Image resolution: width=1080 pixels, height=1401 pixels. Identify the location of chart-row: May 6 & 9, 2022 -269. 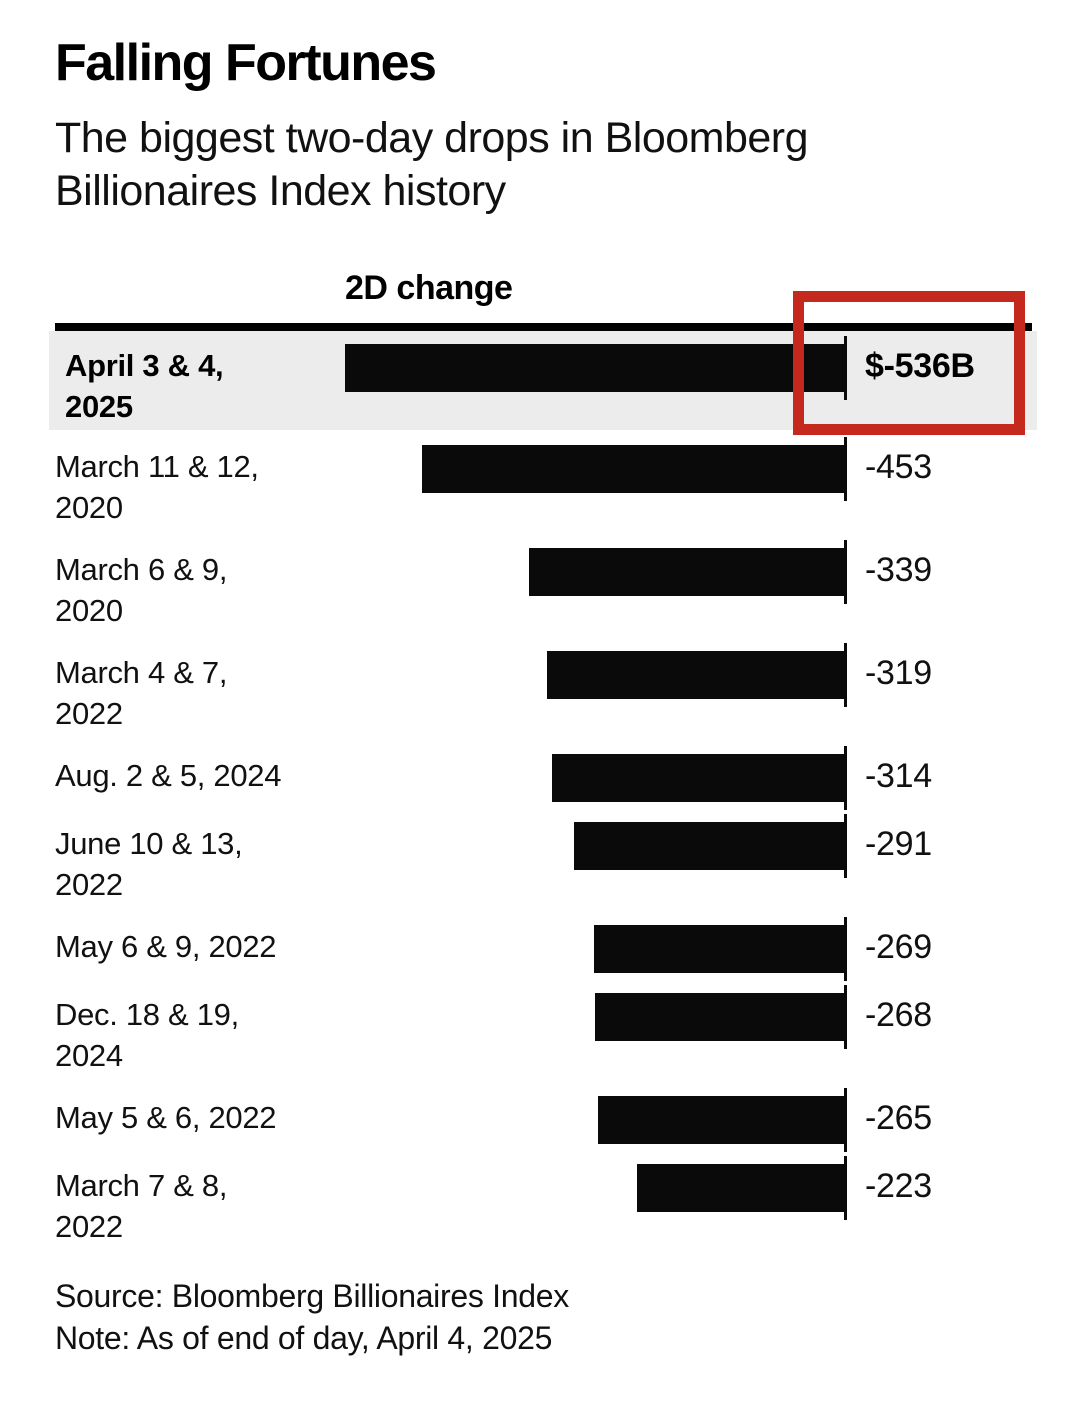
(543, 949).